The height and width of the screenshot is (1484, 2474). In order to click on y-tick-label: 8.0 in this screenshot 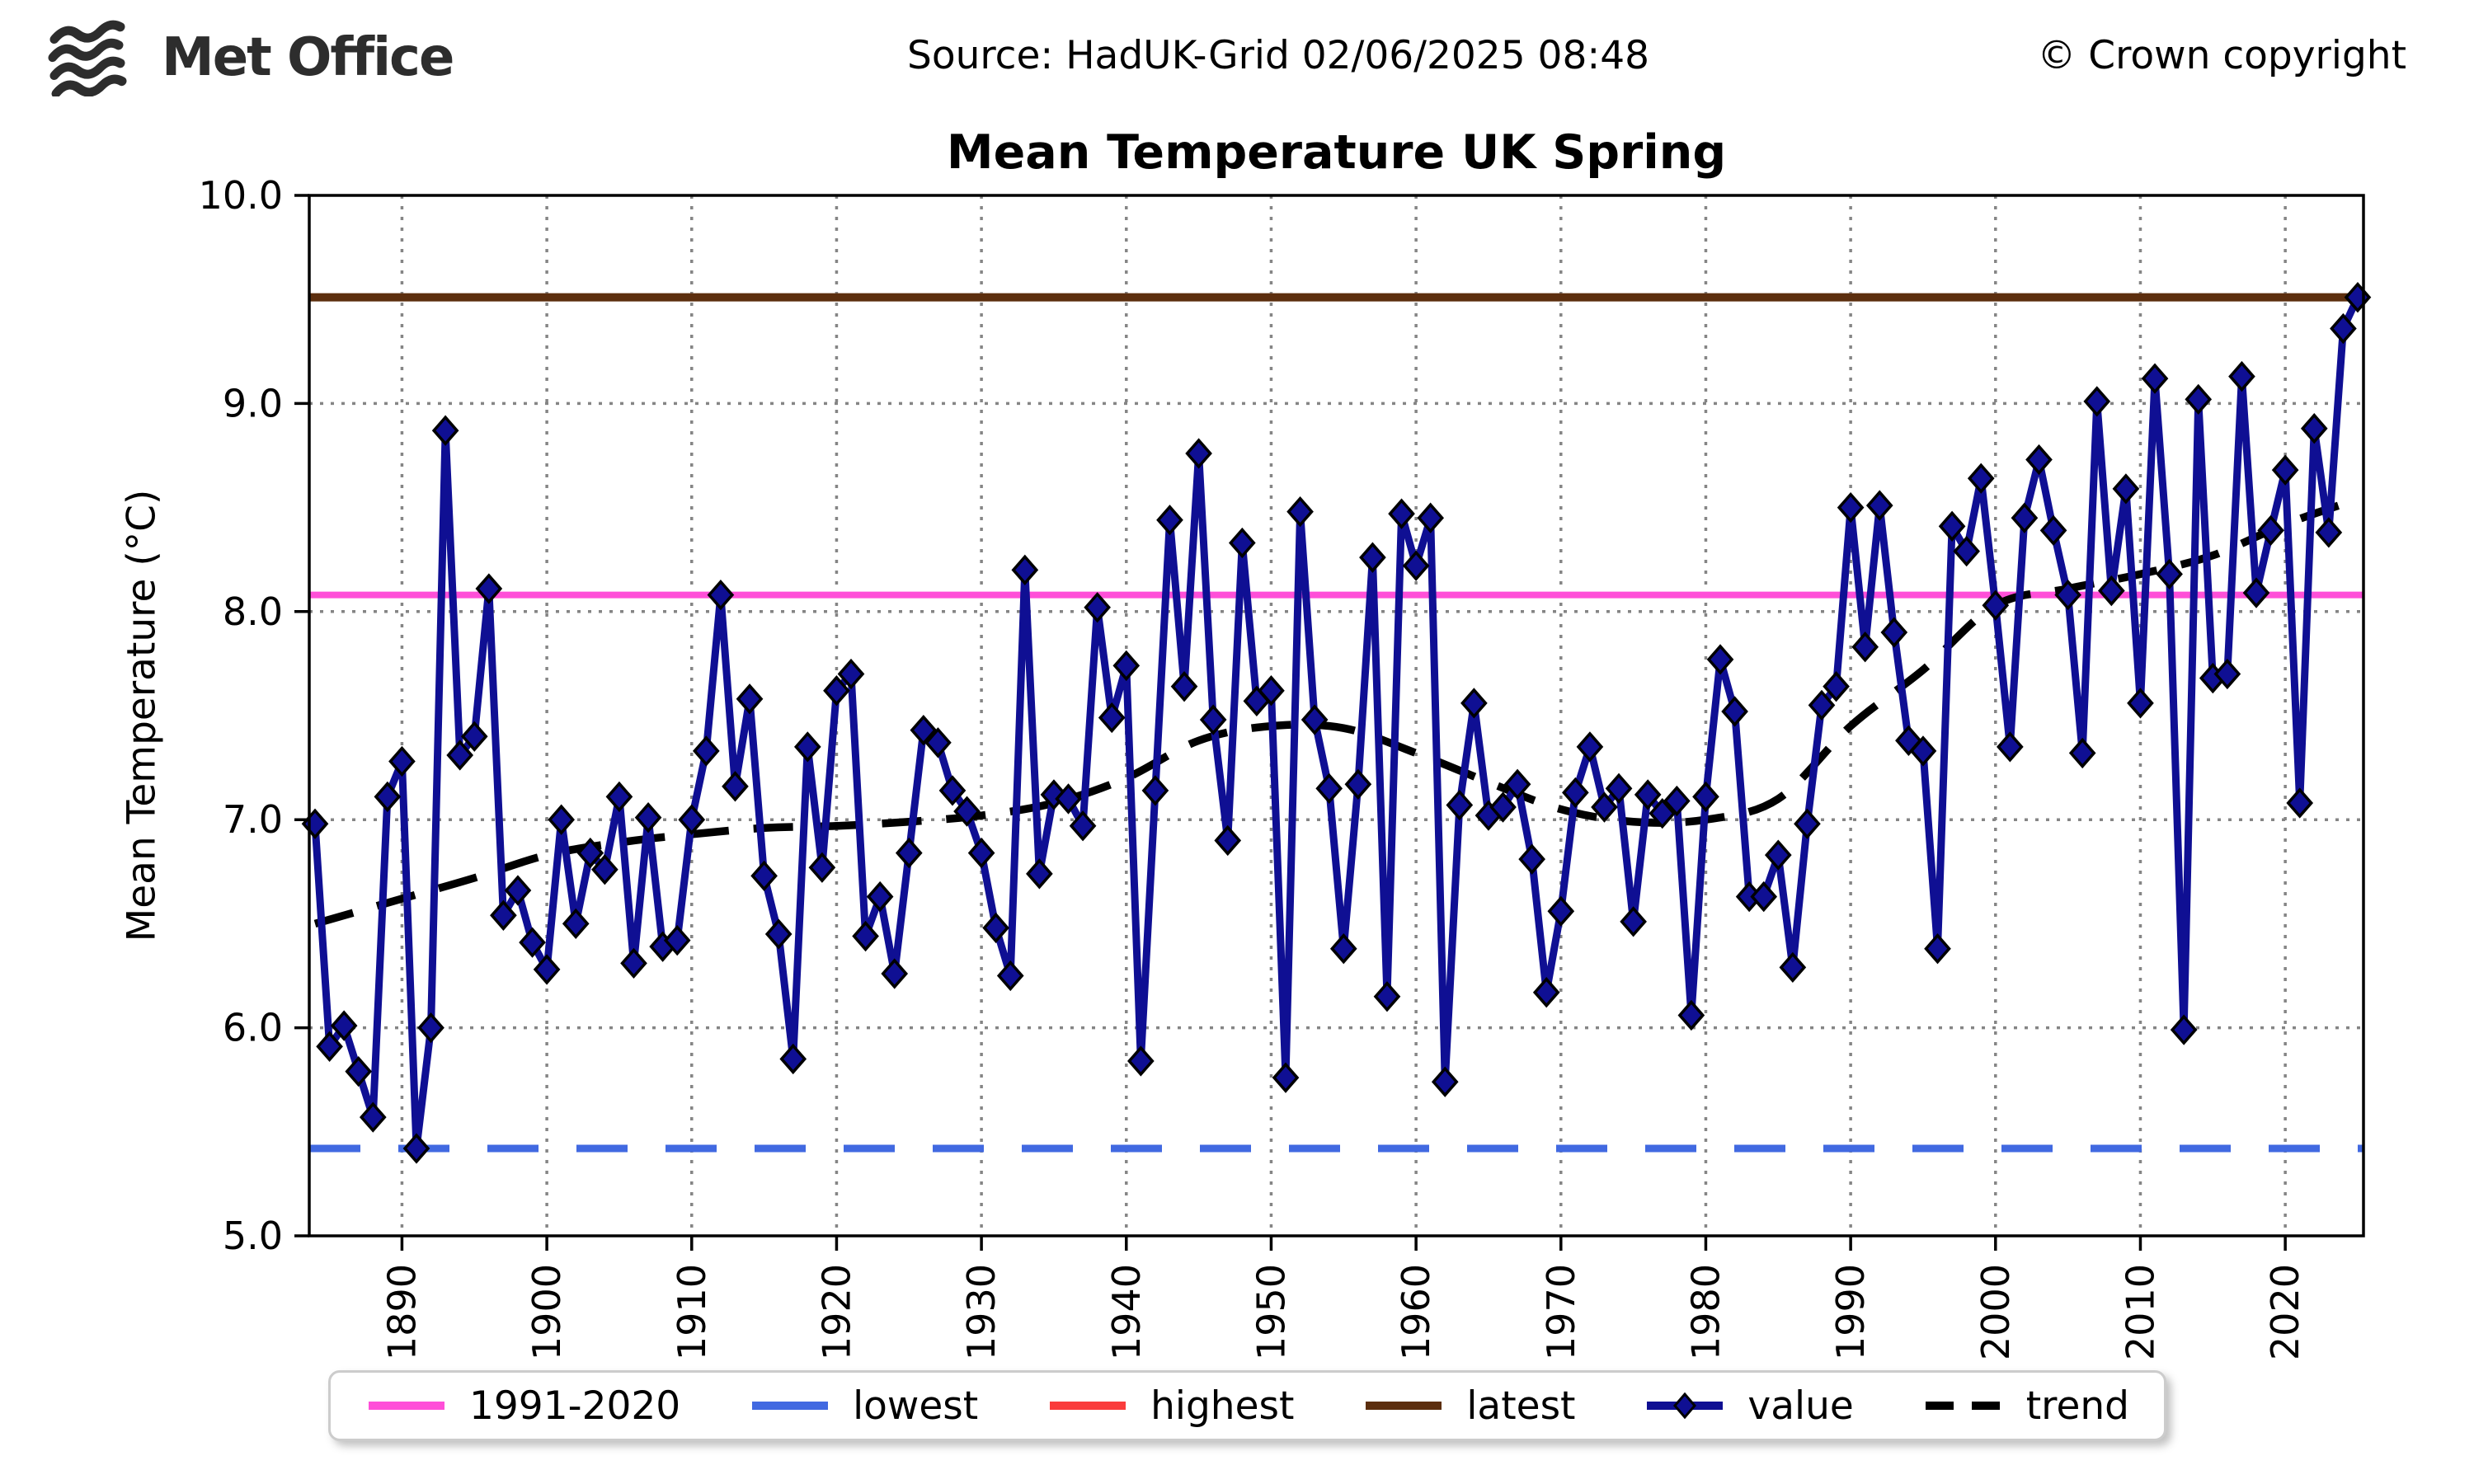, I will do `click(253, 611)`.